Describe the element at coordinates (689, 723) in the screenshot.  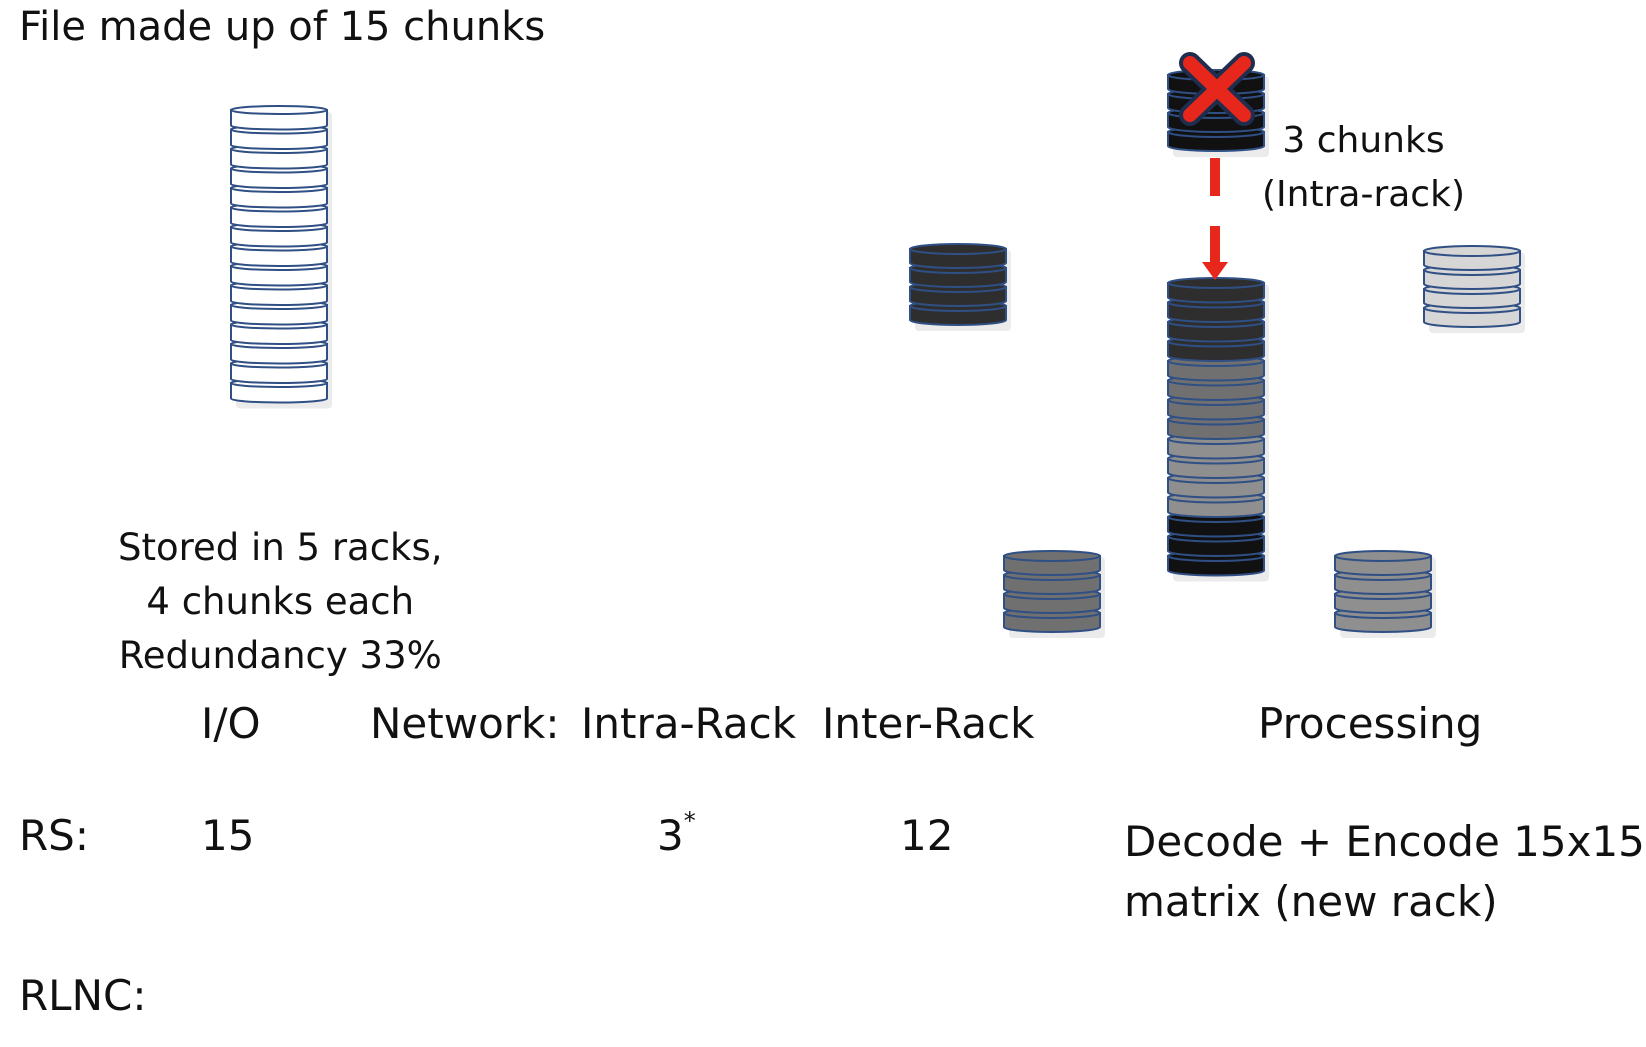
I see `header-intra-rack: Intra-Rack` at that location.